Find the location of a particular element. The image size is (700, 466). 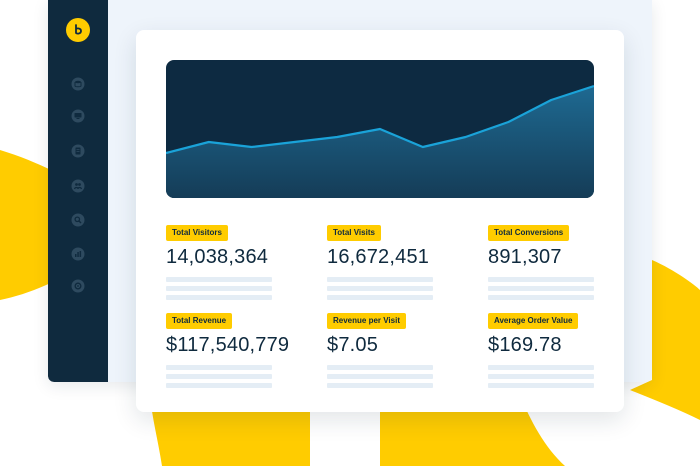

brand-logo-icon is located at coordinates (78, 30).